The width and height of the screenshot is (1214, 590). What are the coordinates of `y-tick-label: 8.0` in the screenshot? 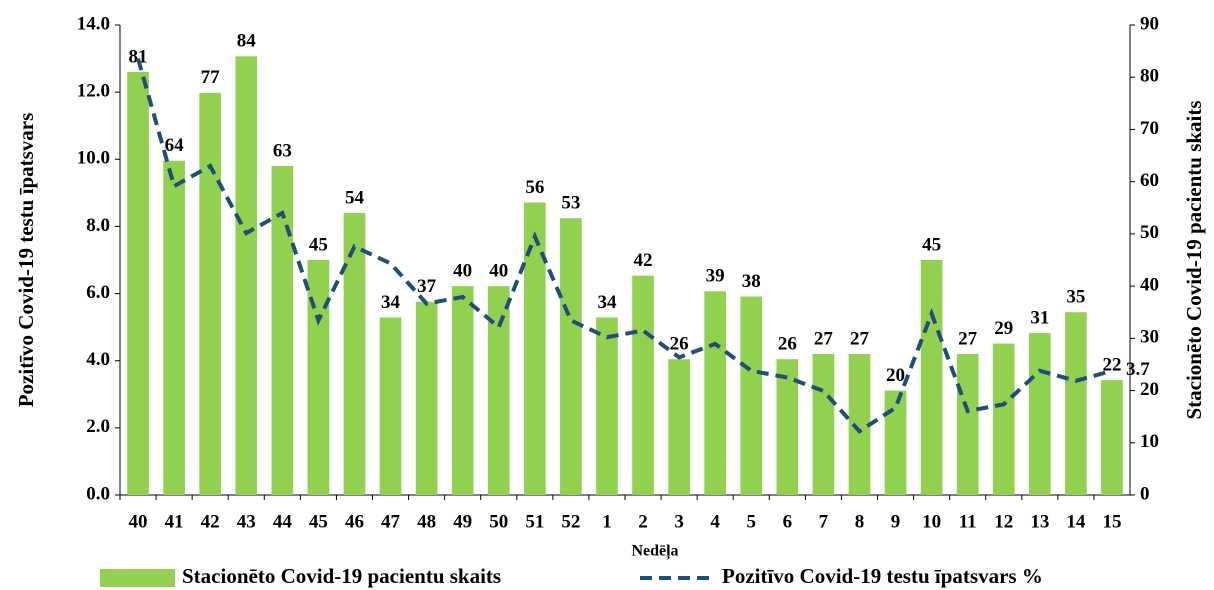 It's located at (98, 225).